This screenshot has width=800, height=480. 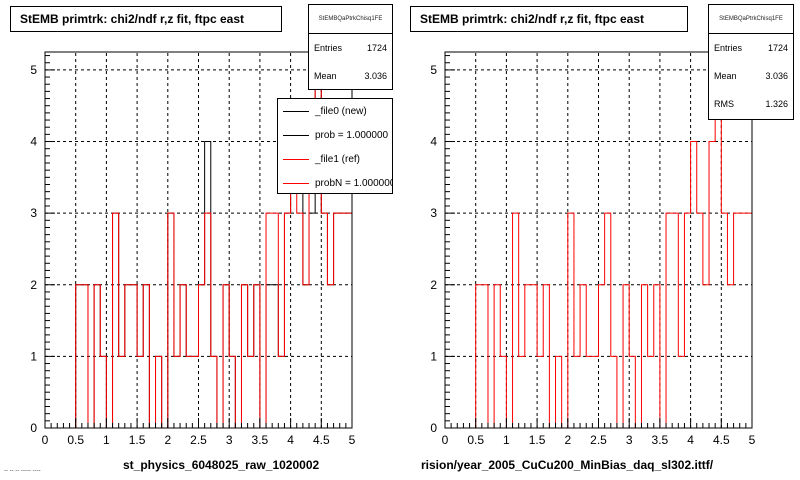 What do you see at coordinates (22, 471) in the screenshot?
I see `corner-text: -- -- -- ----- ----` at bounding box center [22, 471].